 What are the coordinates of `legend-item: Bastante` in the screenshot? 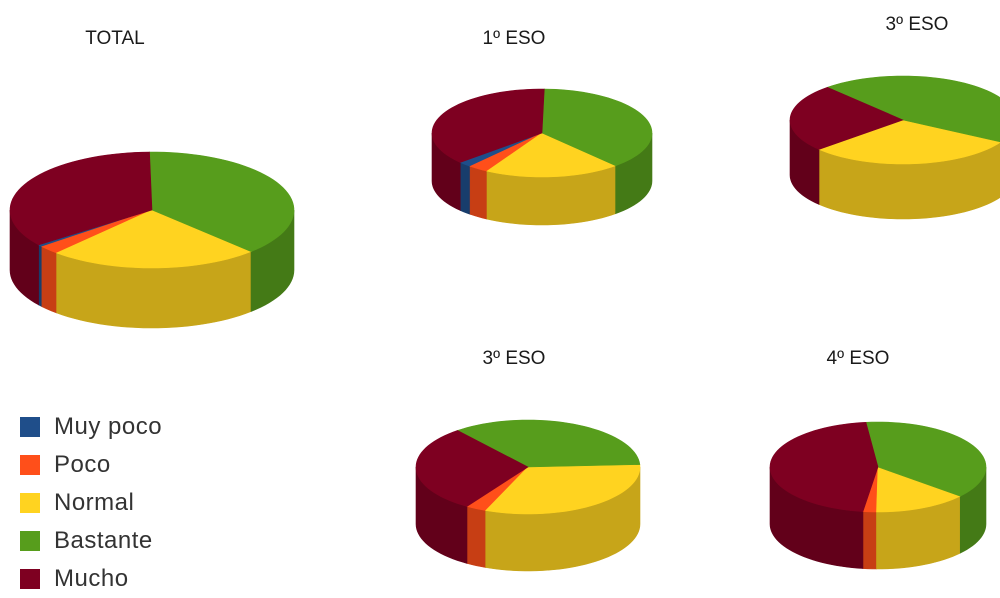 It's located at (91, 541).